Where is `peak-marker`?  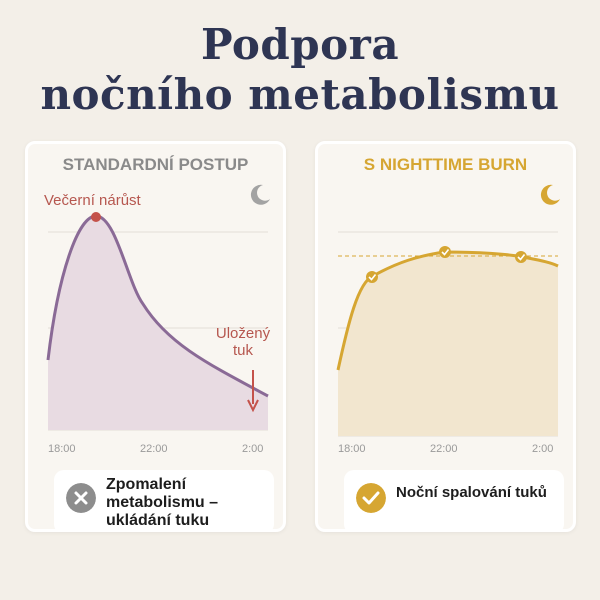
peak-marker is located at coordinates (96, 217).